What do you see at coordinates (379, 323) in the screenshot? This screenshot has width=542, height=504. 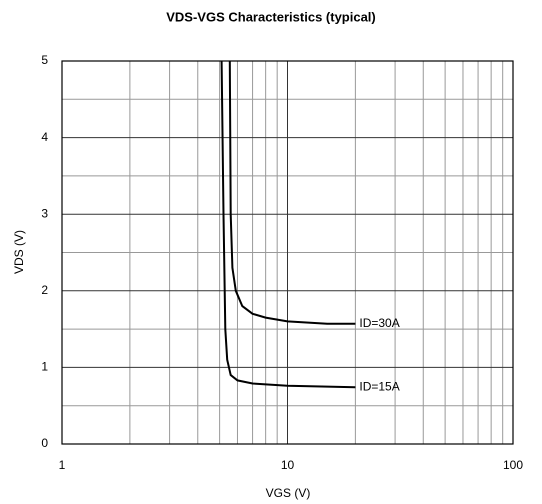 I see `series-label: ID=30A` at bounding box center [379, 323].